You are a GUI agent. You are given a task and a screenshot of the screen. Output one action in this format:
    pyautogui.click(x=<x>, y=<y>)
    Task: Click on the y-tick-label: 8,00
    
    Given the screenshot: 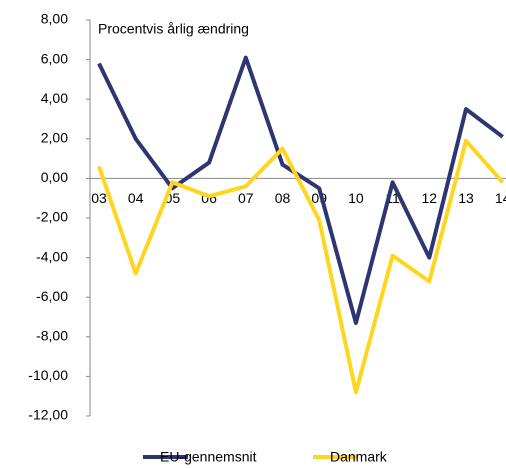 What is the action you would take?
    pyautogui.click(x=54, y=19)
    